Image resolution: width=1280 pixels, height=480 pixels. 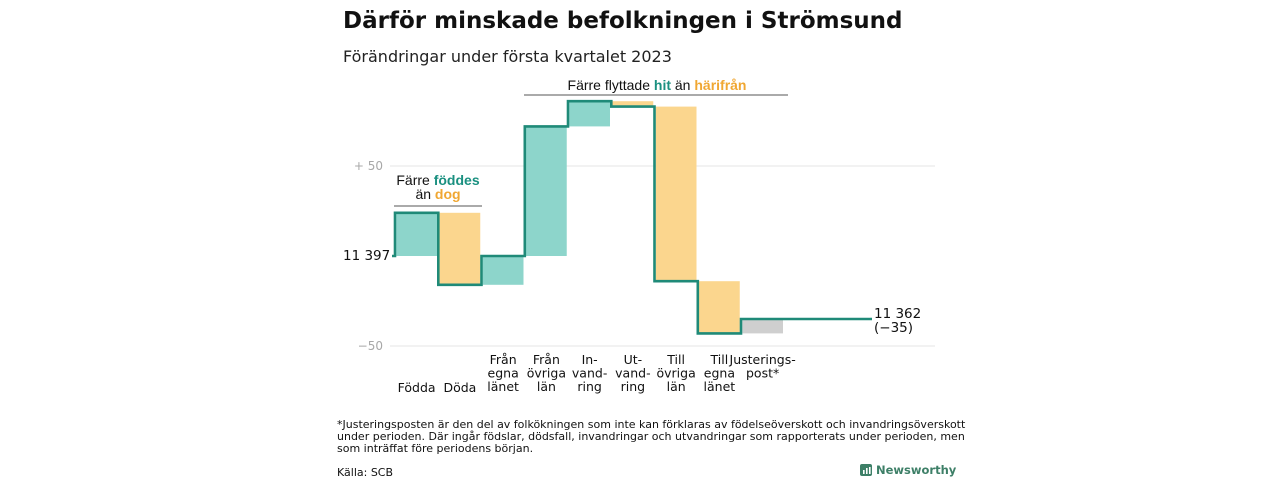 What do you see at coordinates (897, 314) in the screenshot?
I see `end-value-label: 11 362` at bounding box center [897, 314].